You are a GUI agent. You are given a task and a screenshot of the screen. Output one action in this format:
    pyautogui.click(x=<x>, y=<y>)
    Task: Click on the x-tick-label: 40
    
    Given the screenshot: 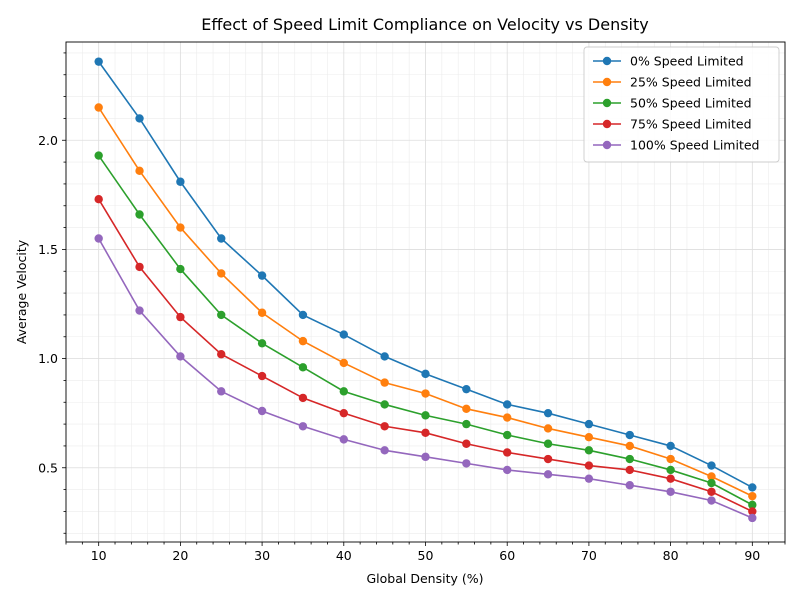 What is the action you would take?
    pyautogui.click(x=344, y=555)
    